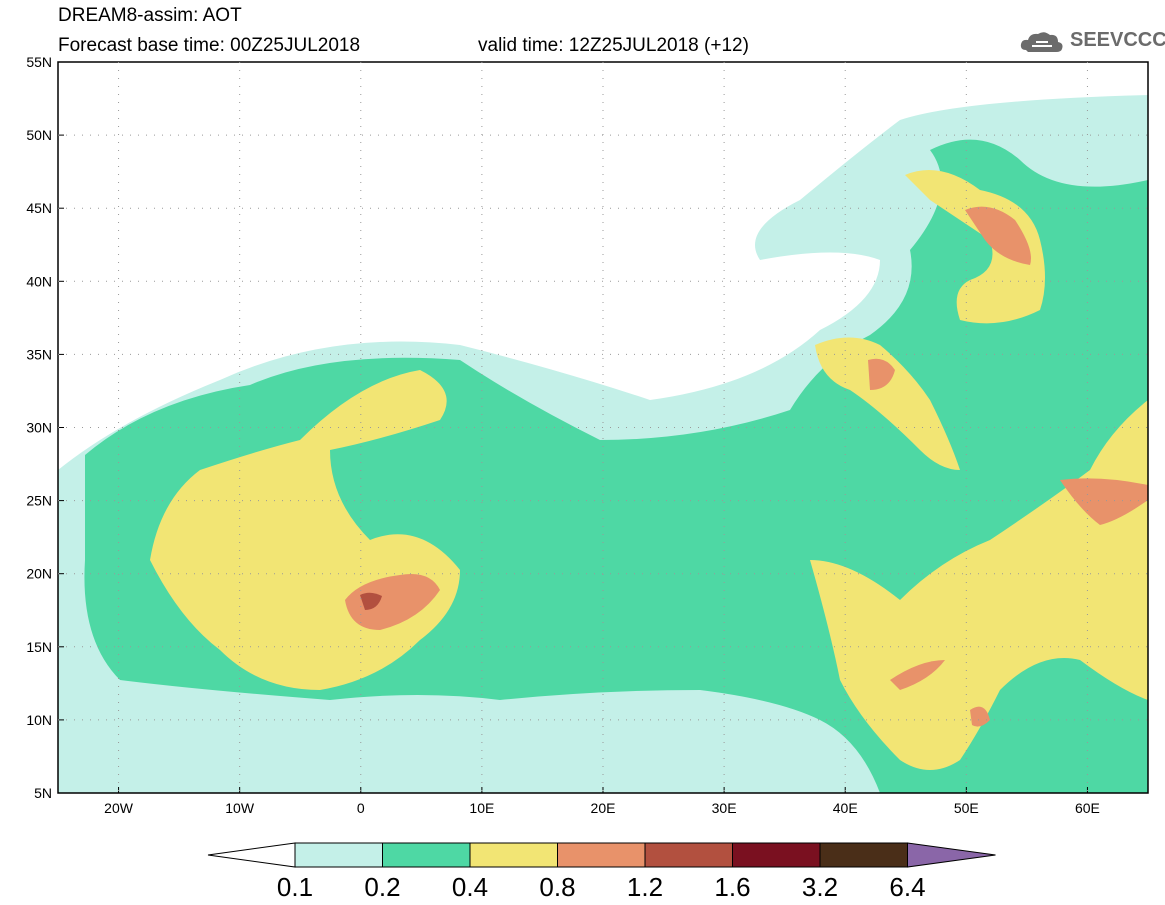 Image resolution: width=1165 pixels, height=905 pixels. I want to click on lat-label-30N: 30N, so click(39, 428).